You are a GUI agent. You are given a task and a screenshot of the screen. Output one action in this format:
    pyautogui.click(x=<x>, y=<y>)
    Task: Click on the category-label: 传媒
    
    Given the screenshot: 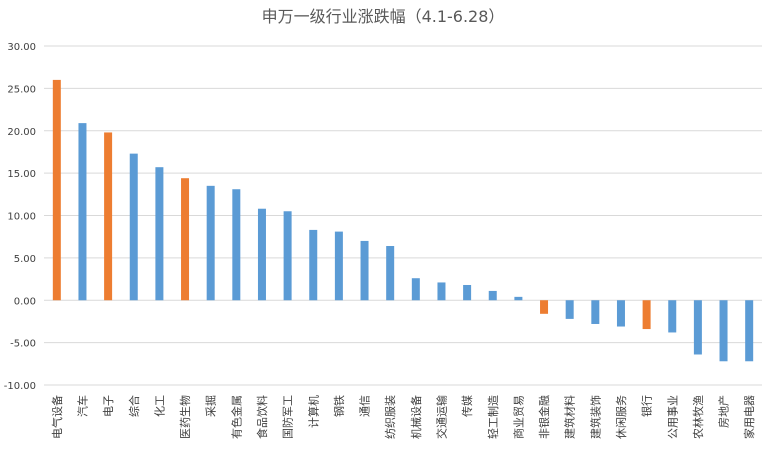 What is the action you would take?
    pyautogui.click(x=467, y=406)
    